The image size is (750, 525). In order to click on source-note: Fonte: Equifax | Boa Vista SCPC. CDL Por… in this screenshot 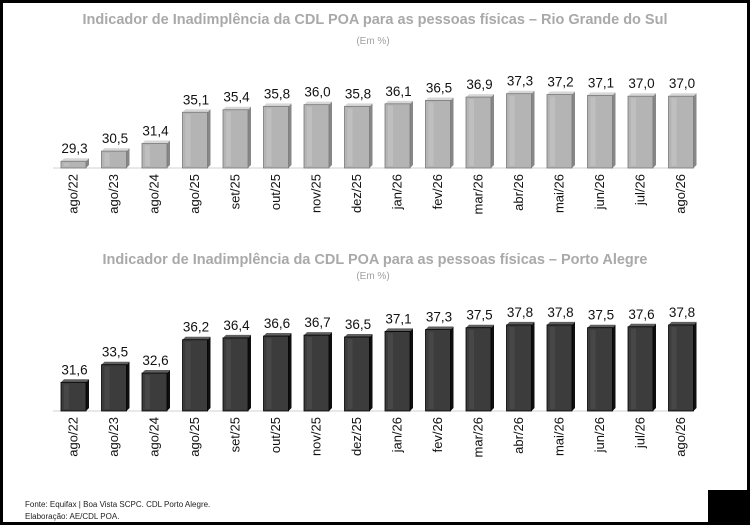, I will do `click(118, 504)`.